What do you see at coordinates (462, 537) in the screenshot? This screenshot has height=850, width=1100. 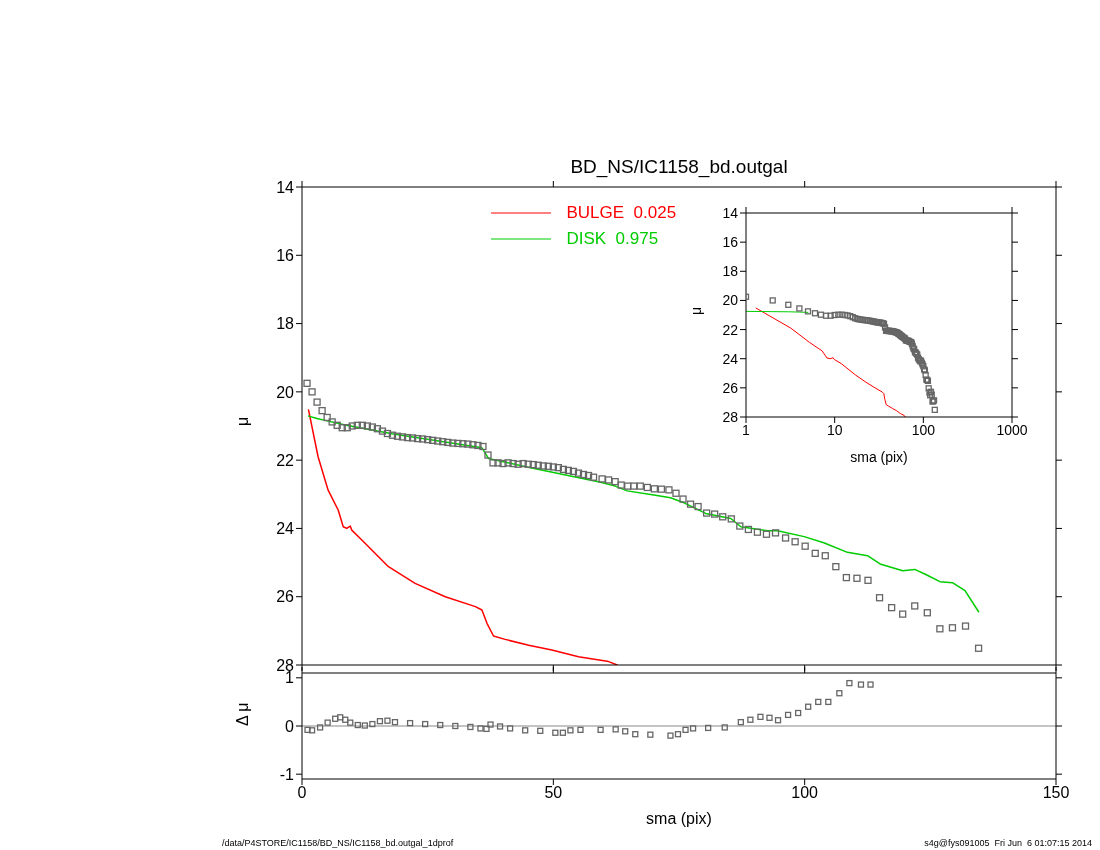 I see `line-series` at bounding box center [462, 537].